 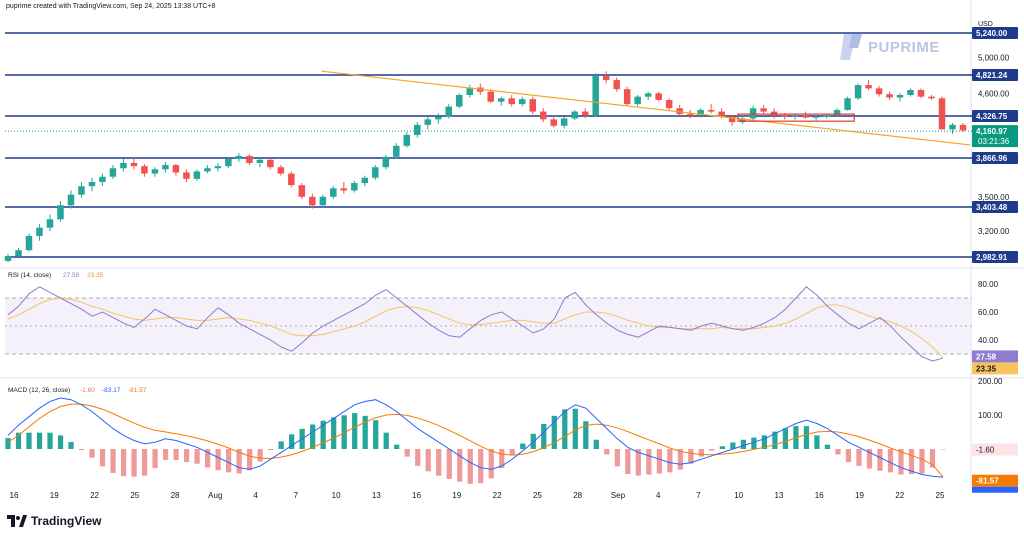 What do you see at coordinates (988, 340) in the screenshot?
I see `rsi-tick-label: 40.00` at bounding box center [988, 340].